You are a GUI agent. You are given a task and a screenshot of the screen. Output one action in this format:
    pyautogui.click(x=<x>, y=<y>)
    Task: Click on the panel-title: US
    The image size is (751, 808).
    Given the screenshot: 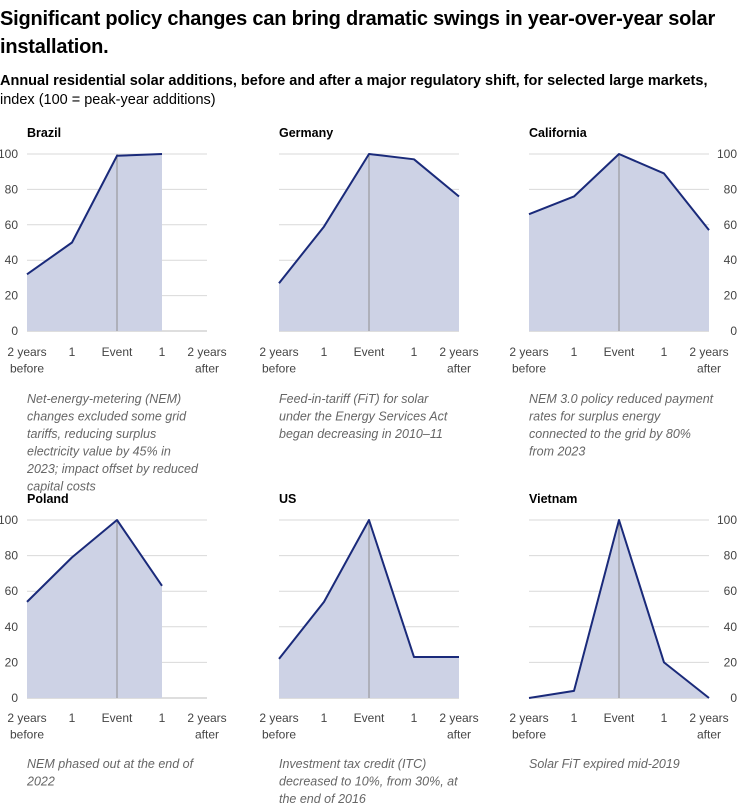 What is the action you would take?
    pyautogui.click(x=287, y=499)
    